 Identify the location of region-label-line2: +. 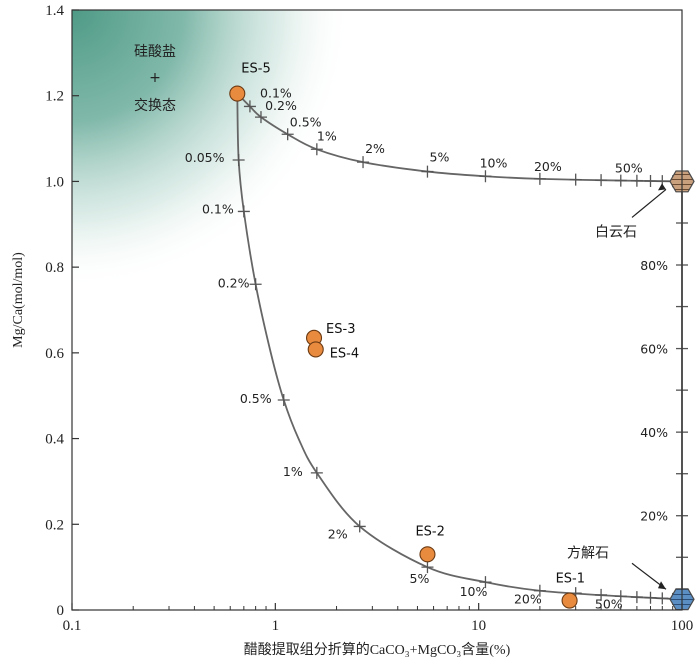
(155, 78).